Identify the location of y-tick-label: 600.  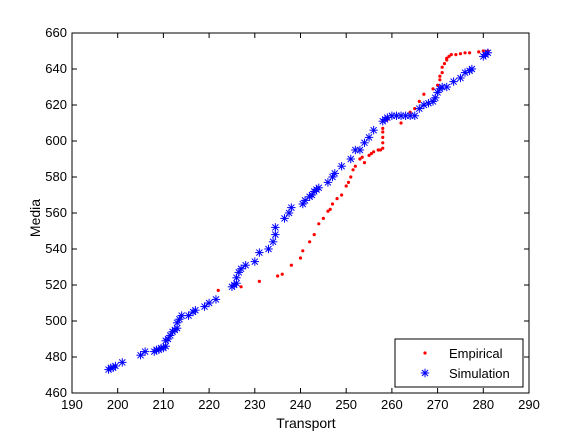
(56, 140).